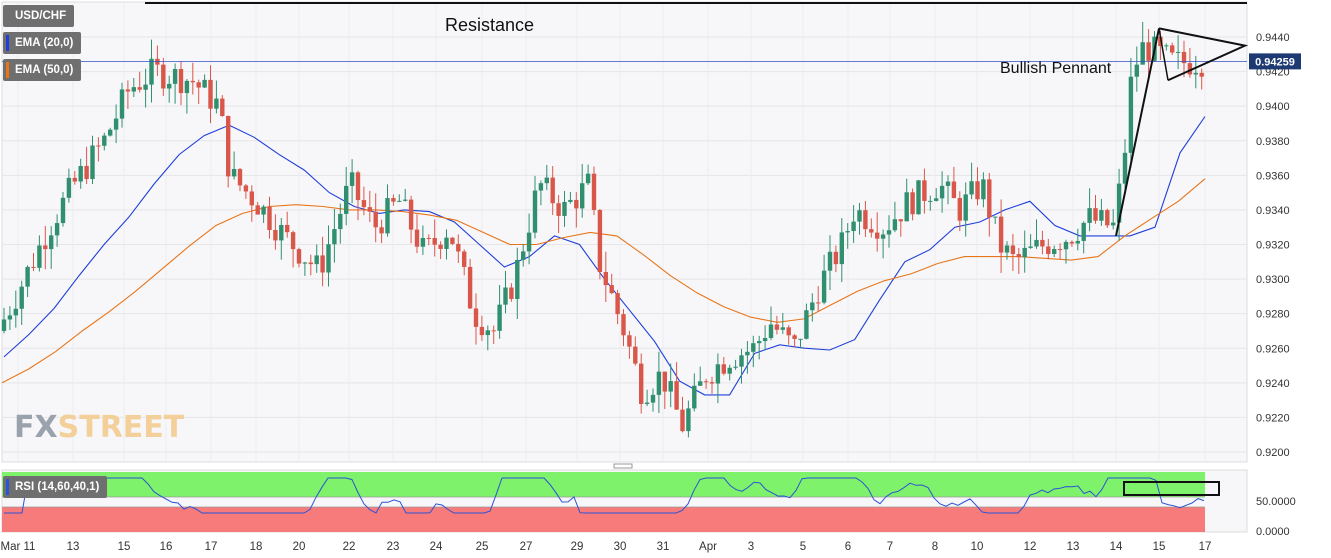 The image size is (1331, 558). Describe the element at coordinates (1163, 54) in the screenshot. I see `pennant-left-edge` at that location.